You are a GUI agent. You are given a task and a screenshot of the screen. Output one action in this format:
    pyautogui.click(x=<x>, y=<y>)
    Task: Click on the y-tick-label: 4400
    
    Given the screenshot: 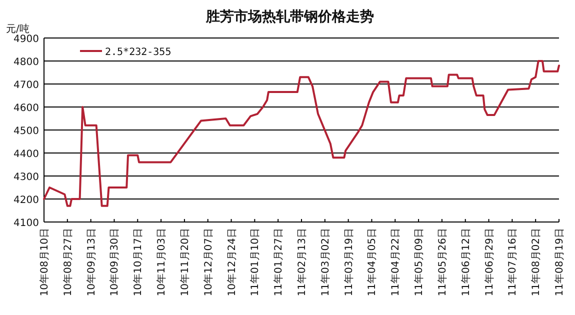 What is the action you would take?
    pyautogui.click(x=26, y=154)
    